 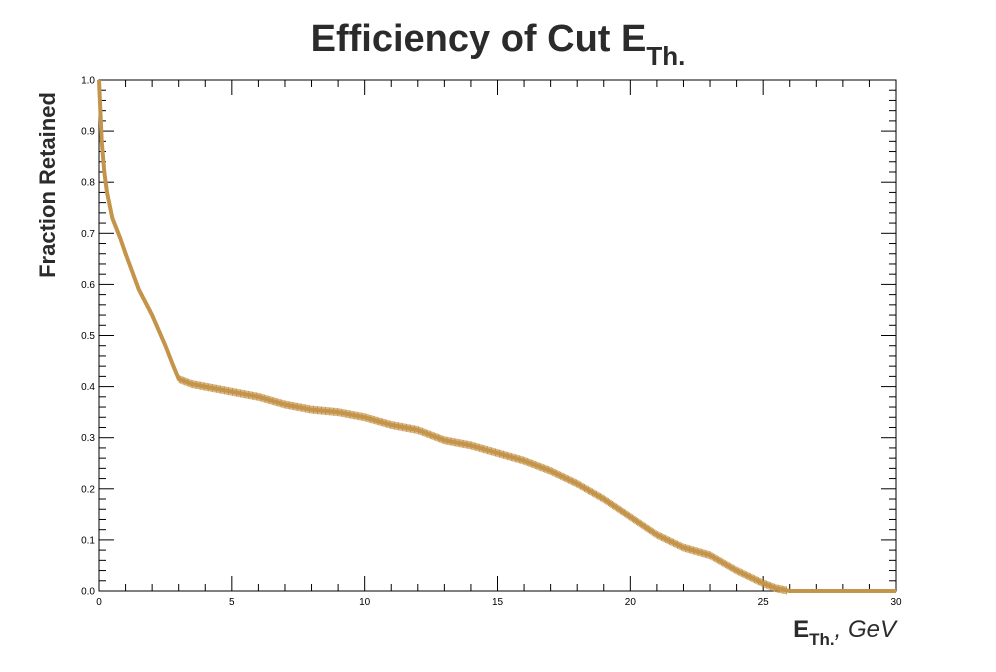 I want to click on y-tick-label: 1.0, so click(x=88, y=81).